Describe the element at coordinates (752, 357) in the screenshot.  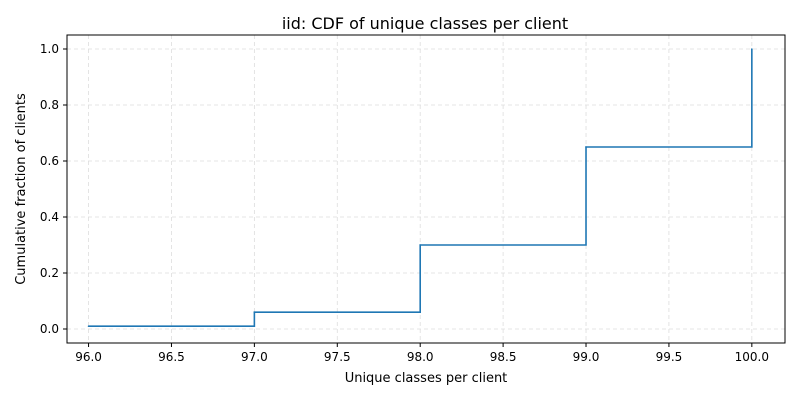
I see `x-tick-label: 100.0` at that location.